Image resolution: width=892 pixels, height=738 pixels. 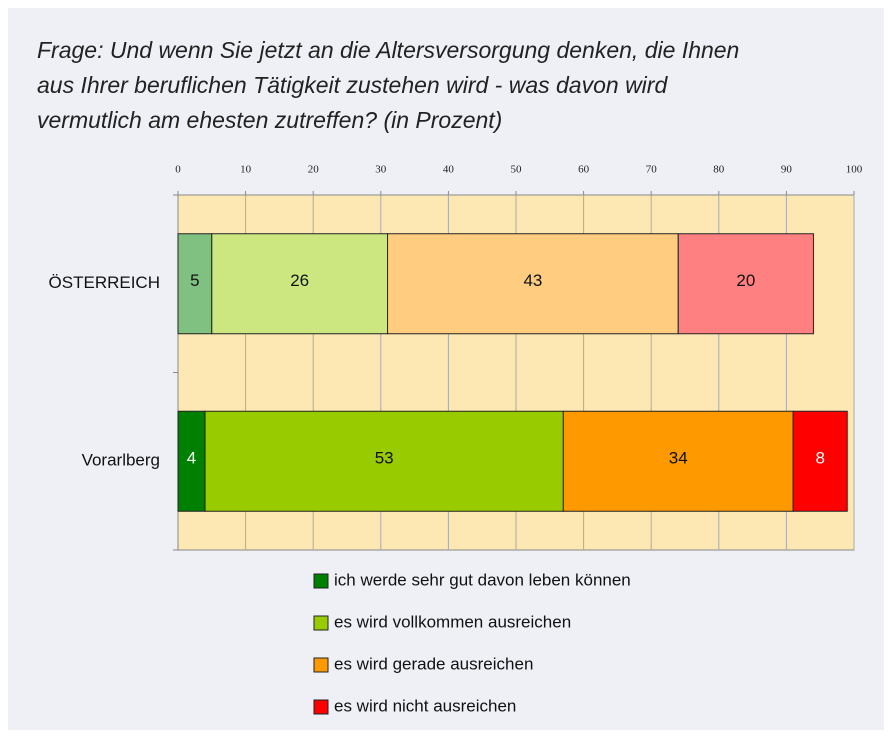 What do you see at coordinates (584, 170) in the screenshot?
I see `x-tick-label: 60` at bounding box center [584, 170].